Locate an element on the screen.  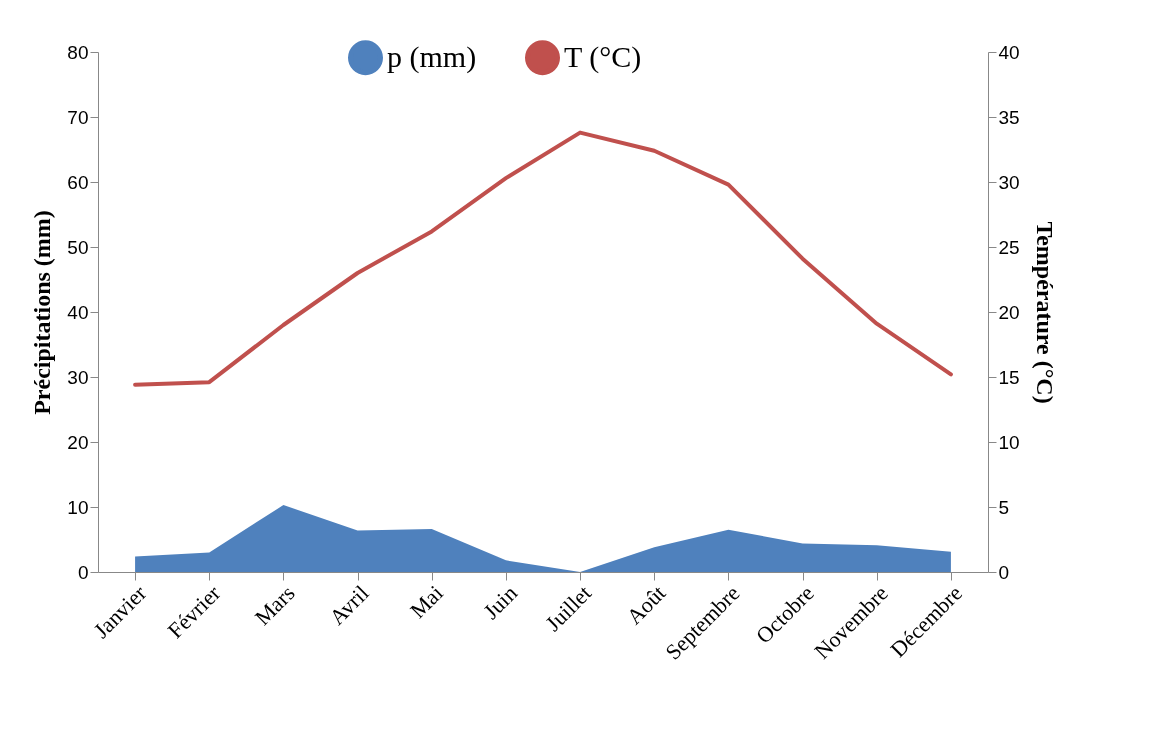
legend-label: p (mm) is located at coordinates (432, 56).